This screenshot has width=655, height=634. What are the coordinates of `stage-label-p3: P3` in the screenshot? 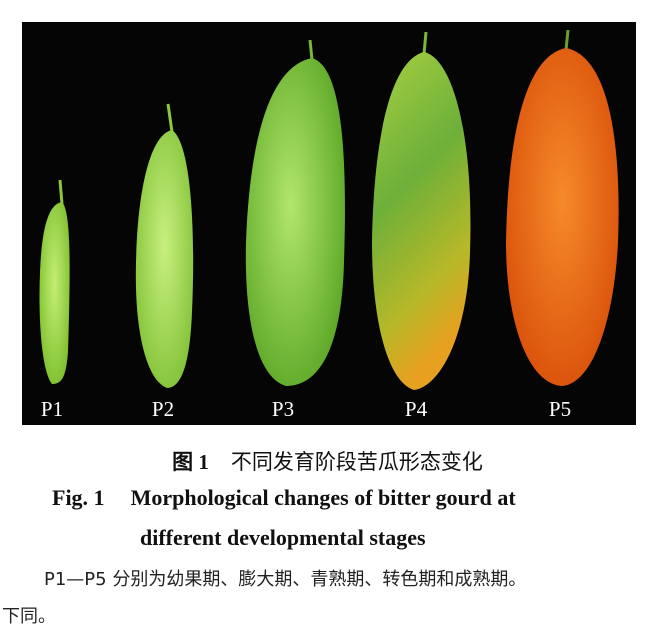 It's located at (283, 409).